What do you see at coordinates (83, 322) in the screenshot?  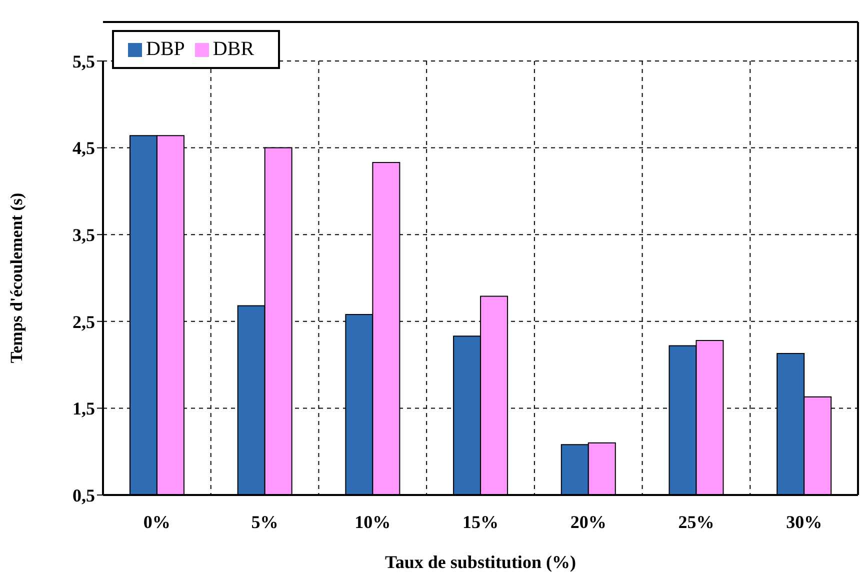 I see `y-tick-label: 2,5` at bounding box center [83, 322].